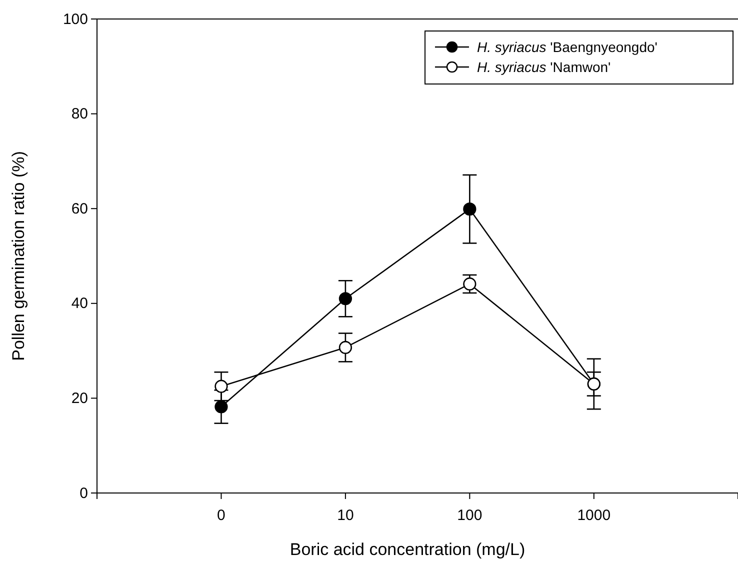 This screenshot has width=738, height=567. Describe the element at coordinates (18, 256) in the screenshot. I see `y-axis-title: Pollen germination ratio (%)` at that location.